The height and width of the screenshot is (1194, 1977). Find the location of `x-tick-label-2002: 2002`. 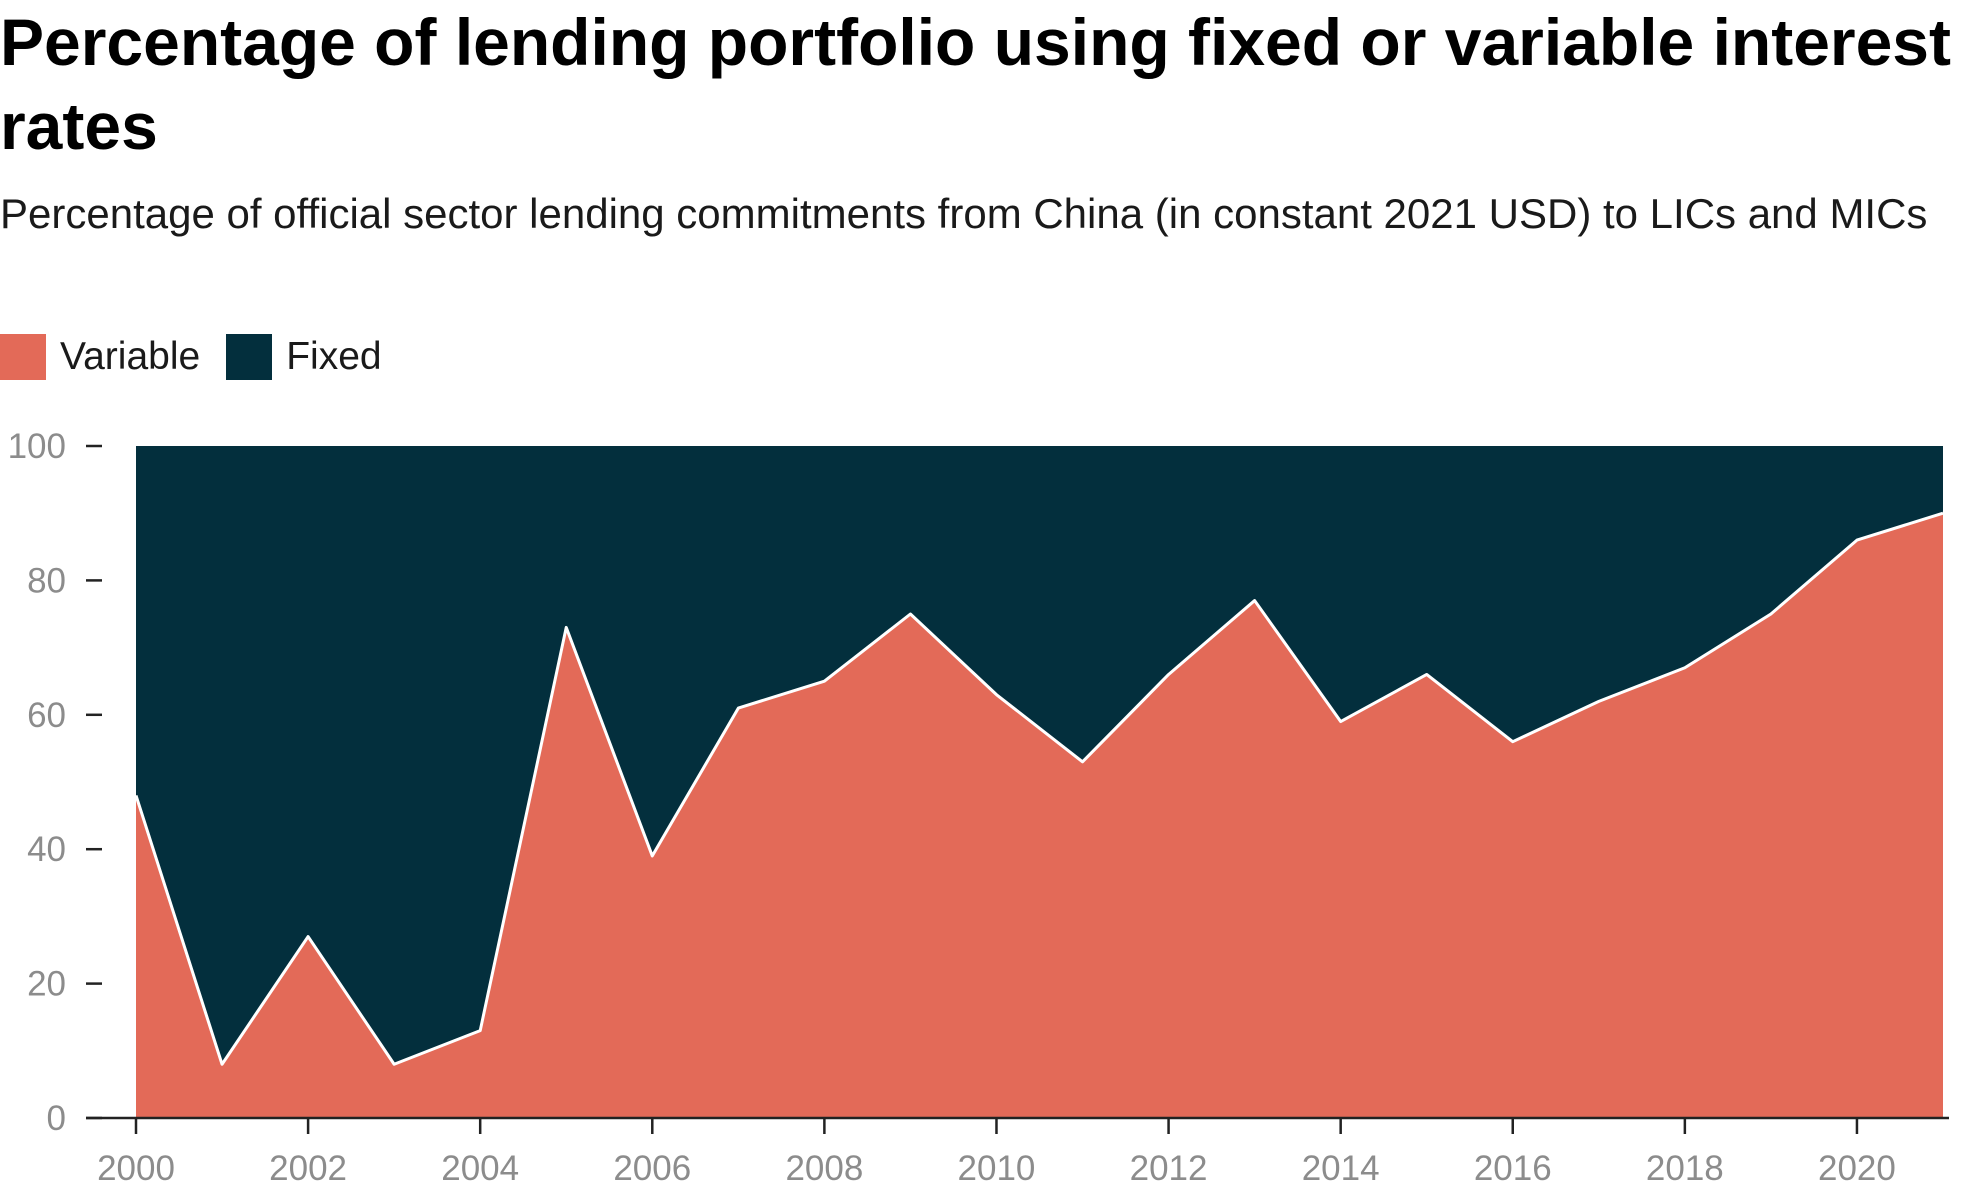

x-tick-label-2002: 2002 is located at coordinates (308, 1168).